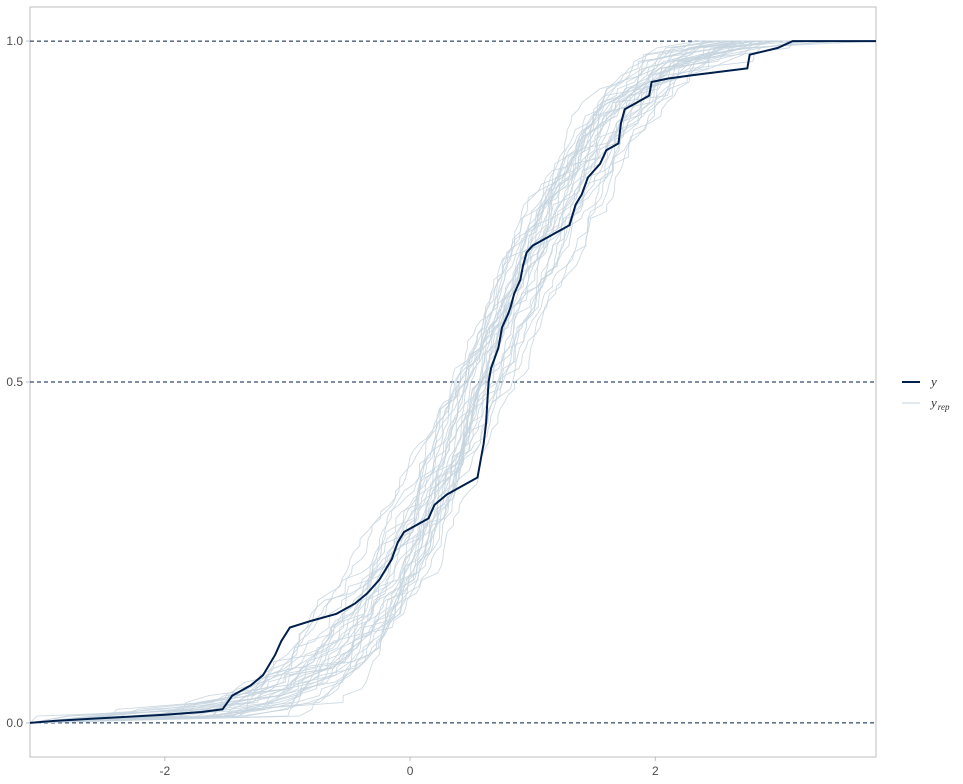 The width and height of the screenshot is (963, 784). What do you see at coordinates (655, 771) in the screenshot?
I see `x-tick-label: 2` at bounding box center [655, 771].